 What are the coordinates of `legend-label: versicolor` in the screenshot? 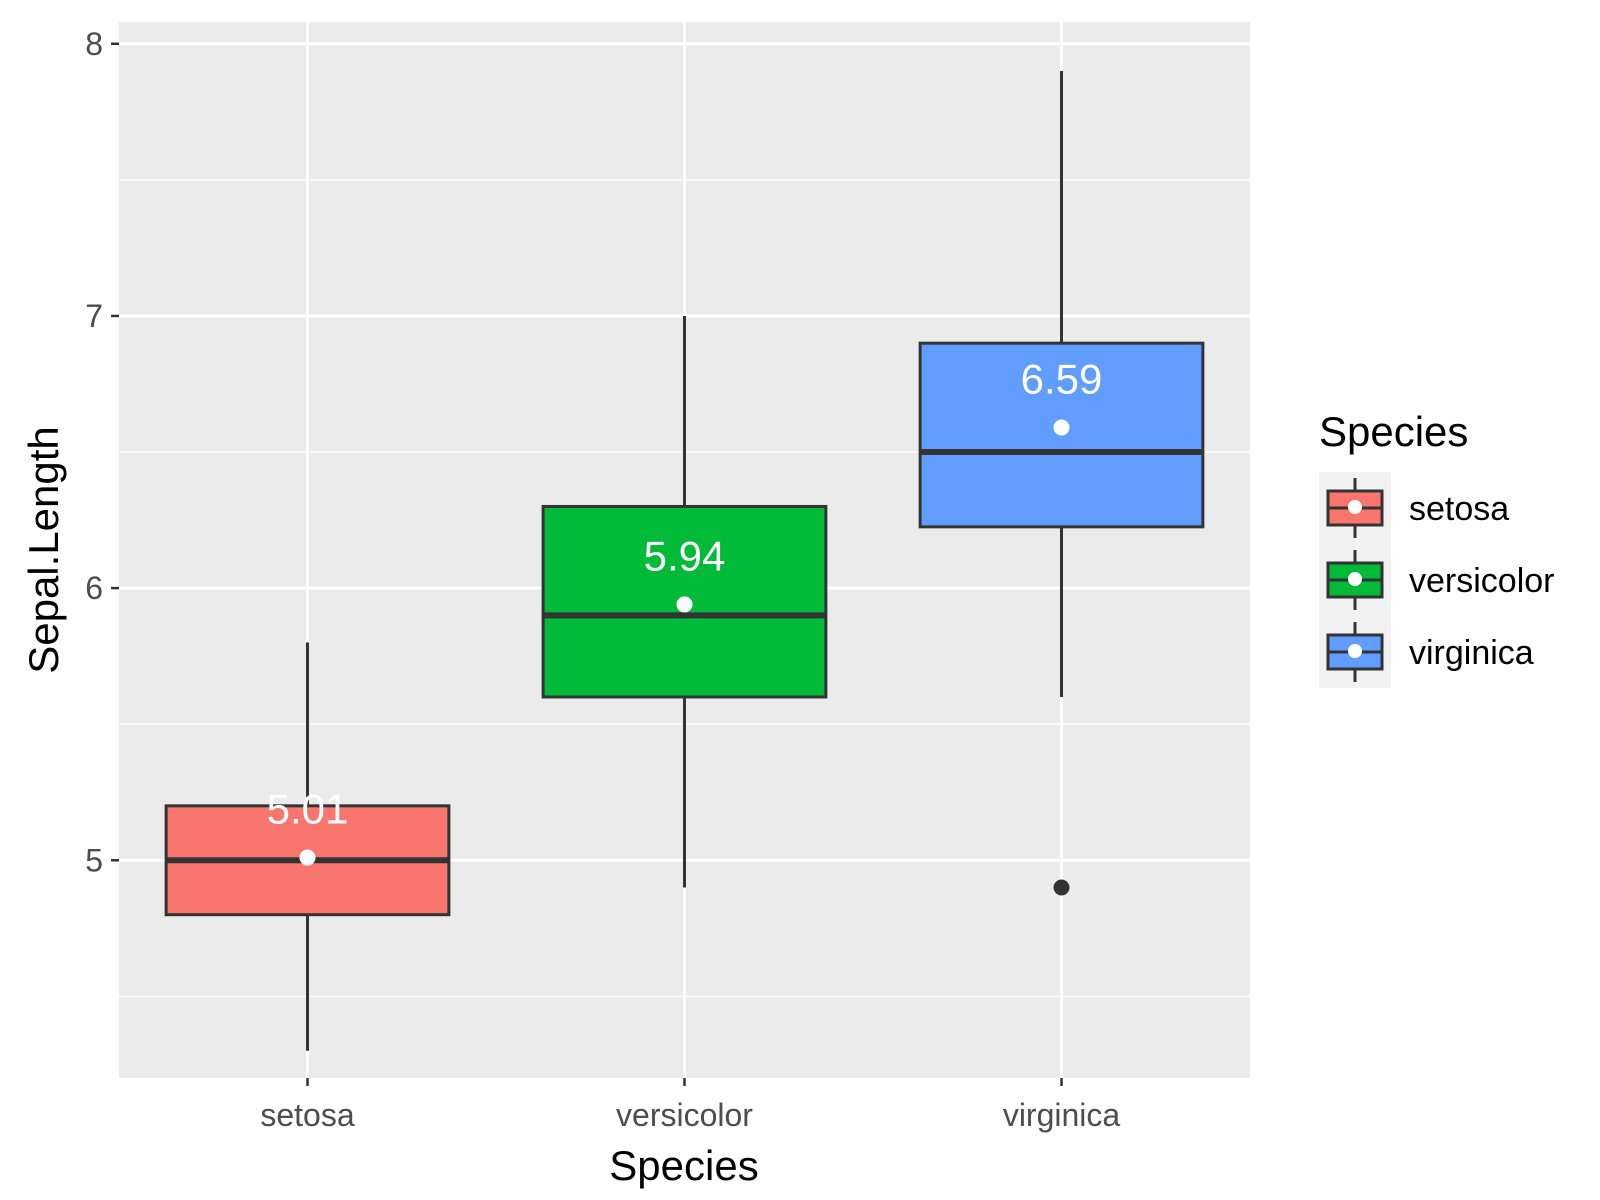 It's located at (1481, 581).